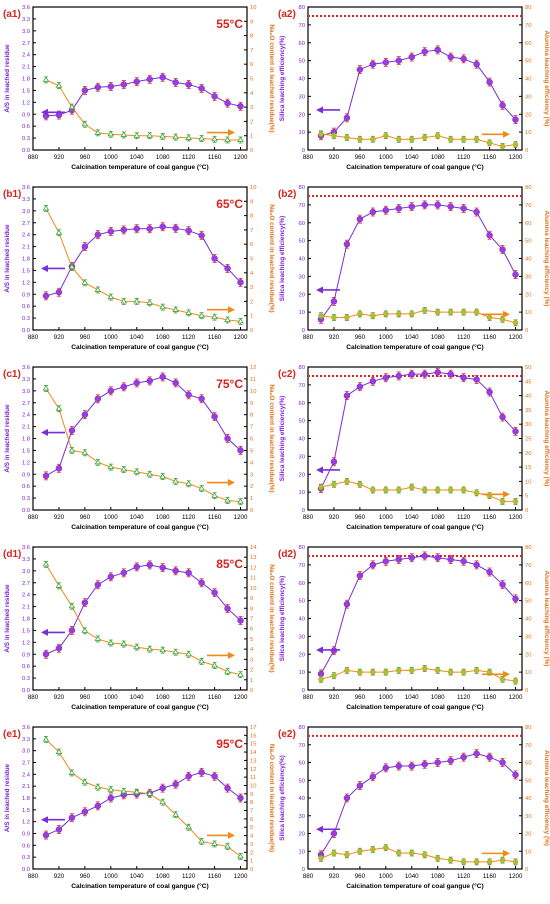  I want to click on arrow-left-head, so click(44, 112).